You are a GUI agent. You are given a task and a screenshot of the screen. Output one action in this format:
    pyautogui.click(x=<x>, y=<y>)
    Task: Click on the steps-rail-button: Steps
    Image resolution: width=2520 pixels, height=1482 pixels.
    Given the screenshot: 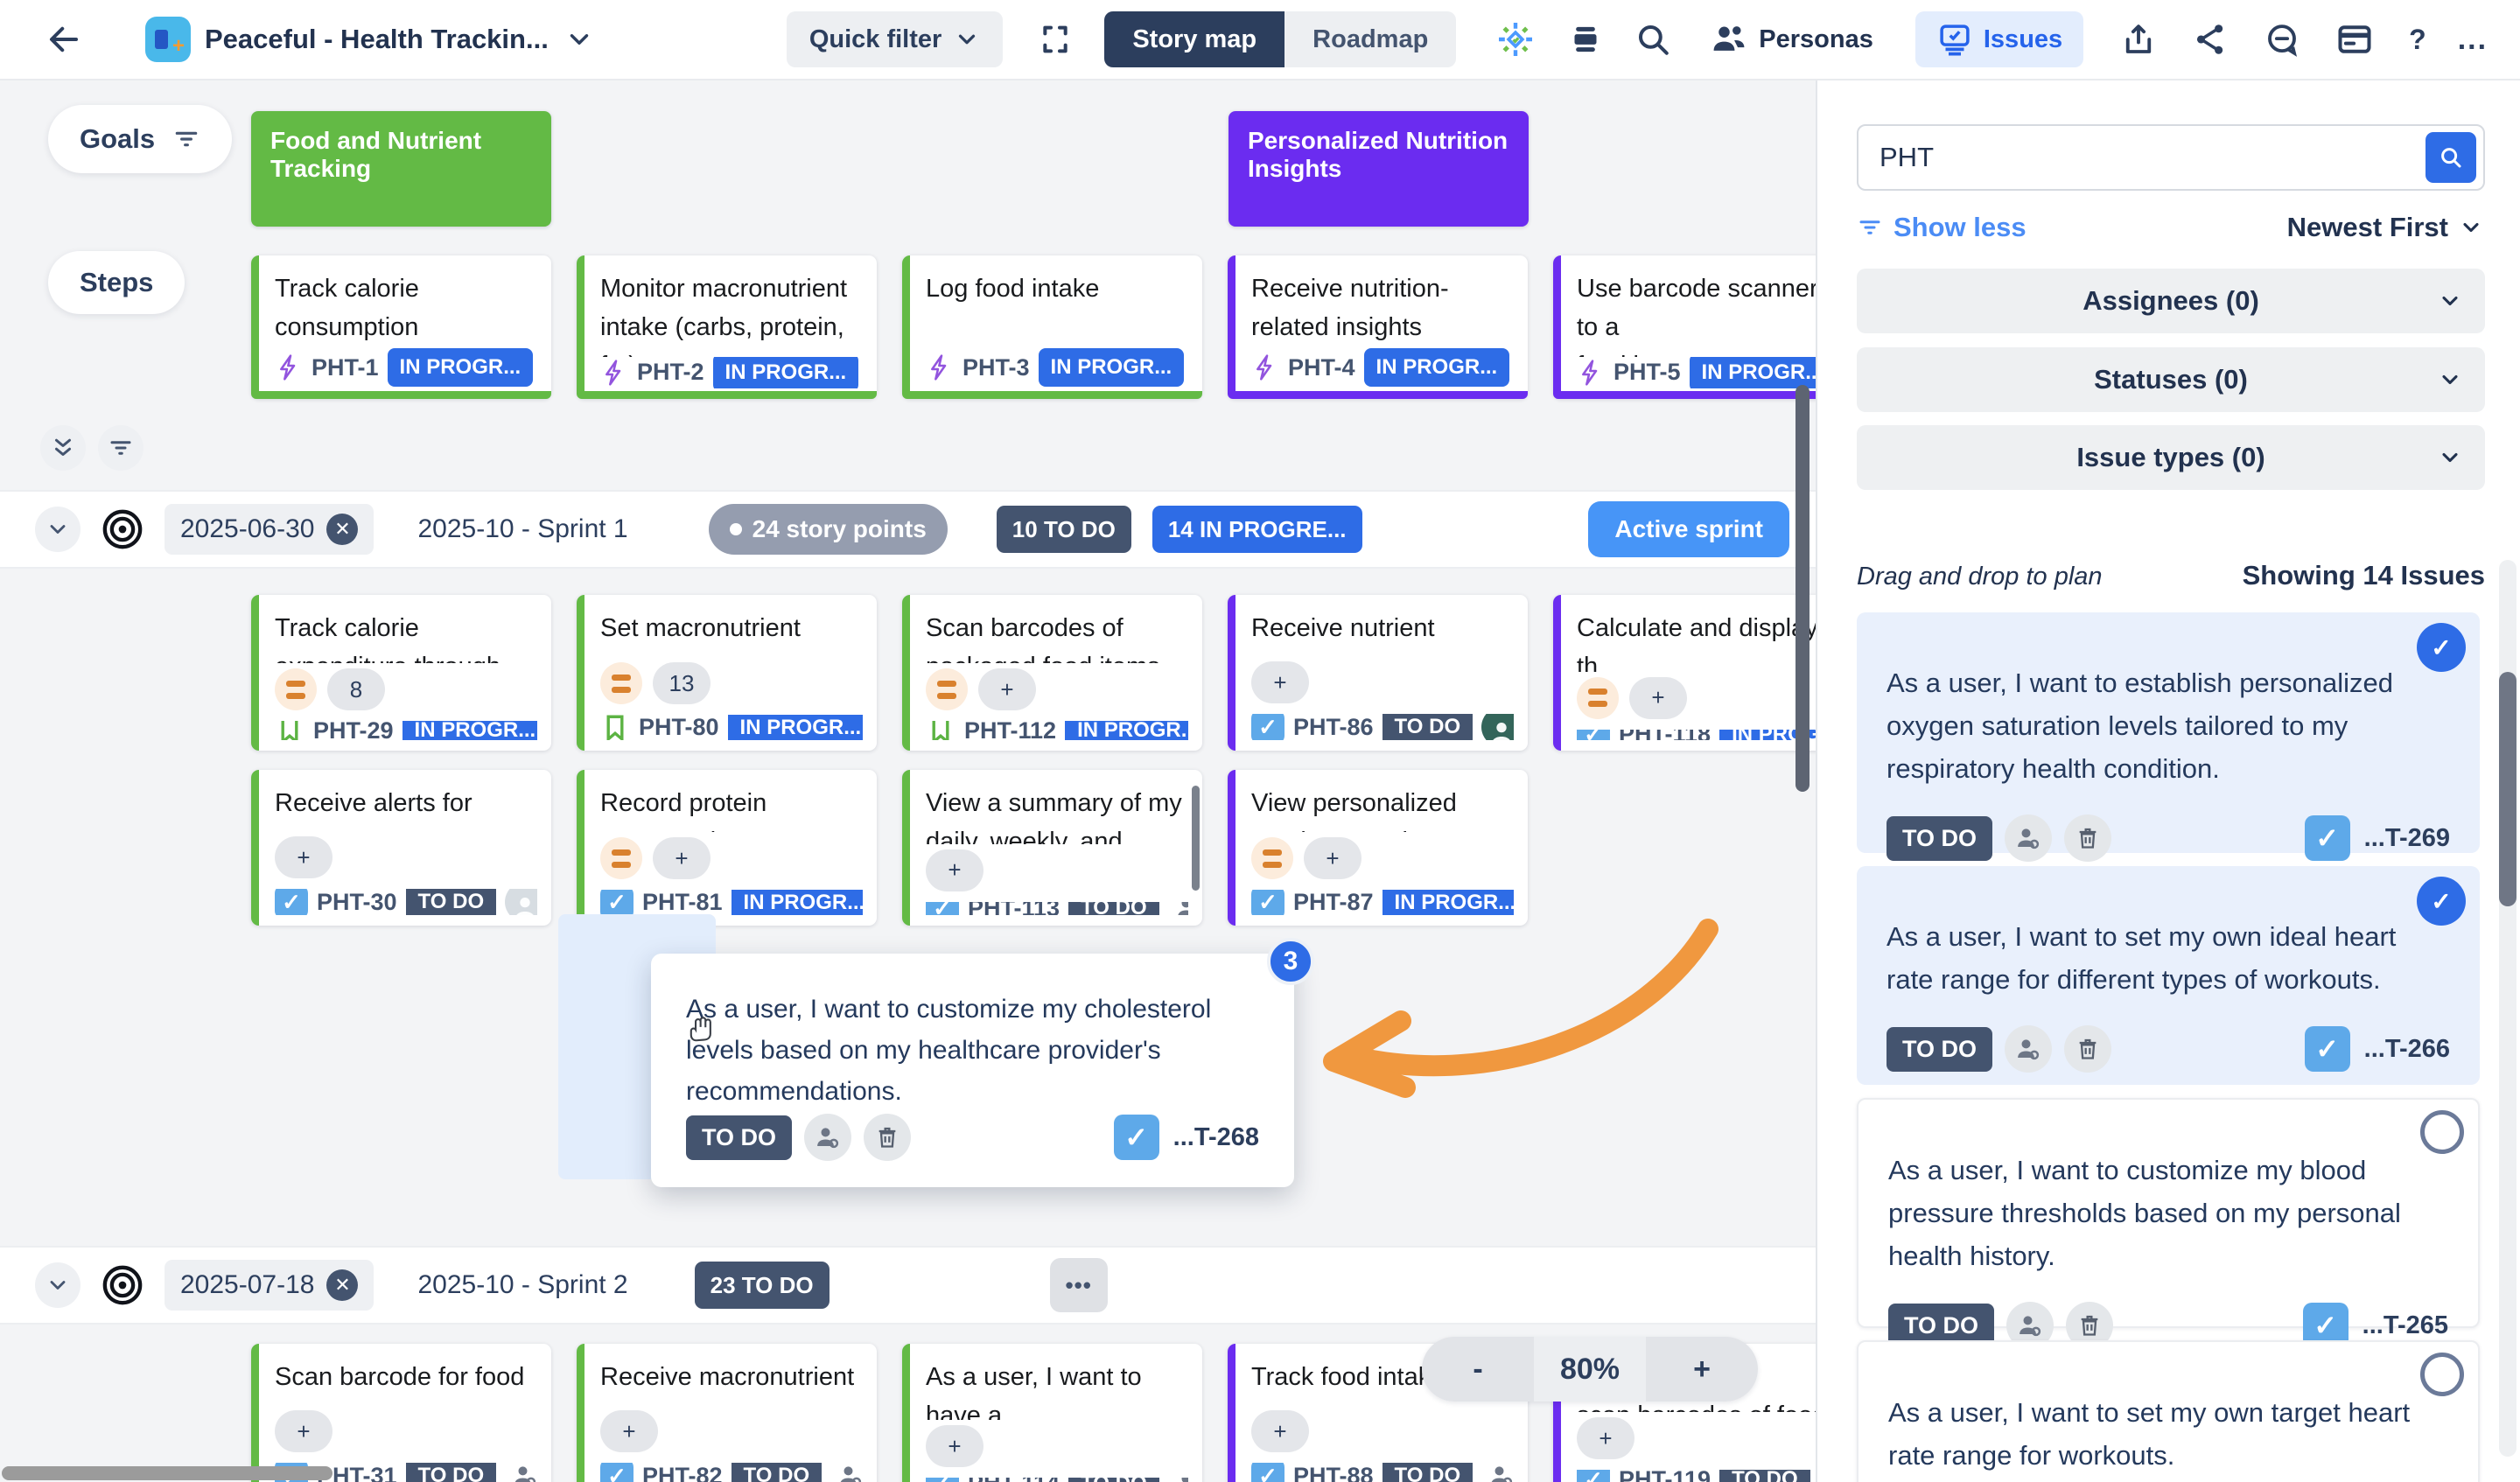 What is the action you would take?
    pyautogui.click(x=117, y=282)
    